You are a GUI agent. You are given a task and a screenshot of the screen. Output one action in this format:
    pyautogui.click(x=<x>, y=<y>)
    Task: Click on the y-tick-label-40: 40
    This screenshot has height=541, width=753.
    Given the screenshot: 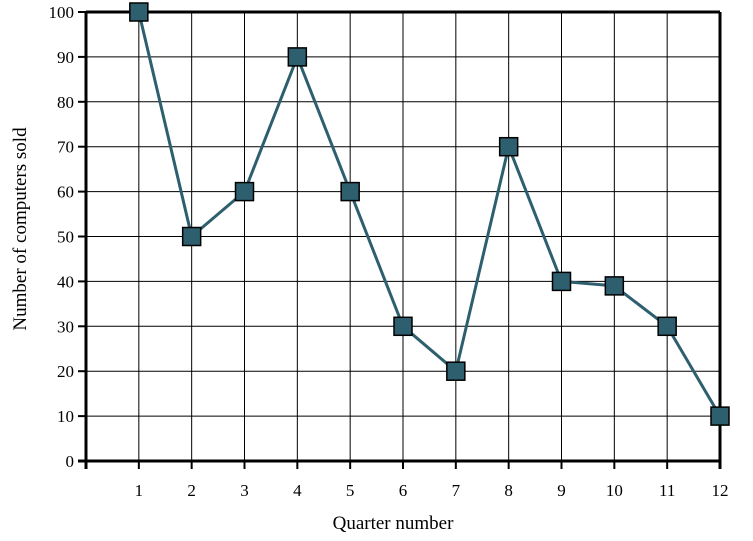 What is the action you would take?
    pyautogui.click(x=65, y=281)
    